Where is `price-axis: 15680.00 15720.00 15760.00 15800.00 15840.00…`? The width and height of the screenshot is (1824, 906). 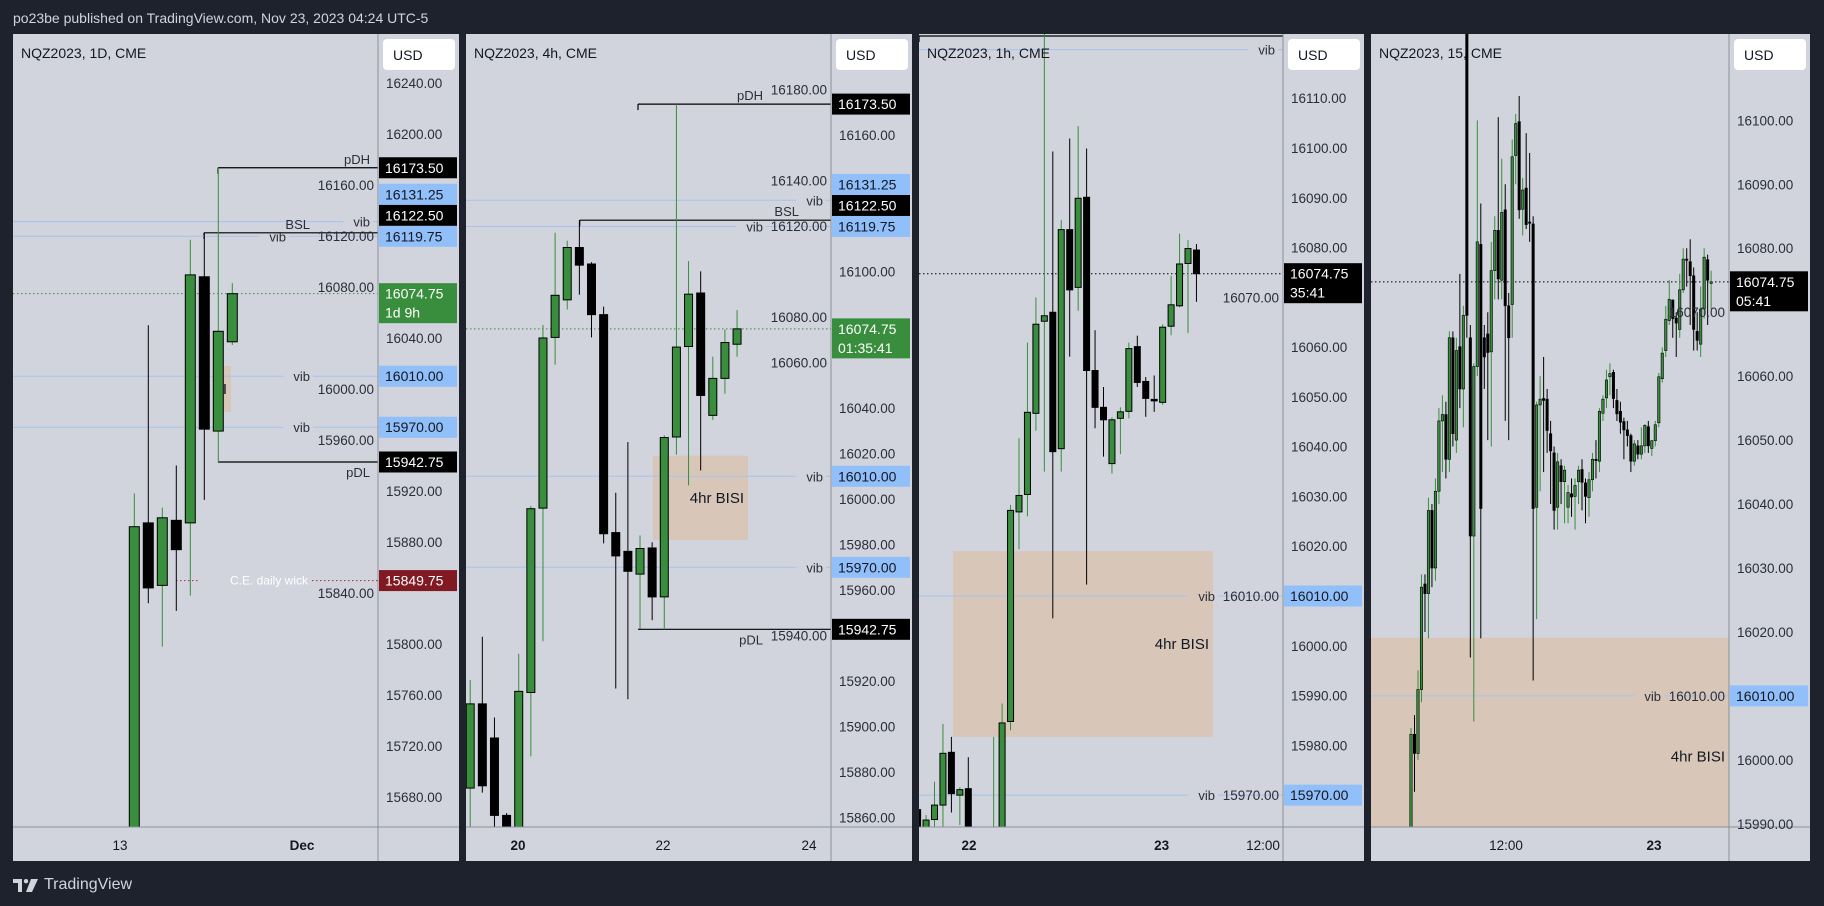 price-axis: 15680.00 15720.00 15760.00 15800.00 15840.00… is located at coordinates (380, 440).